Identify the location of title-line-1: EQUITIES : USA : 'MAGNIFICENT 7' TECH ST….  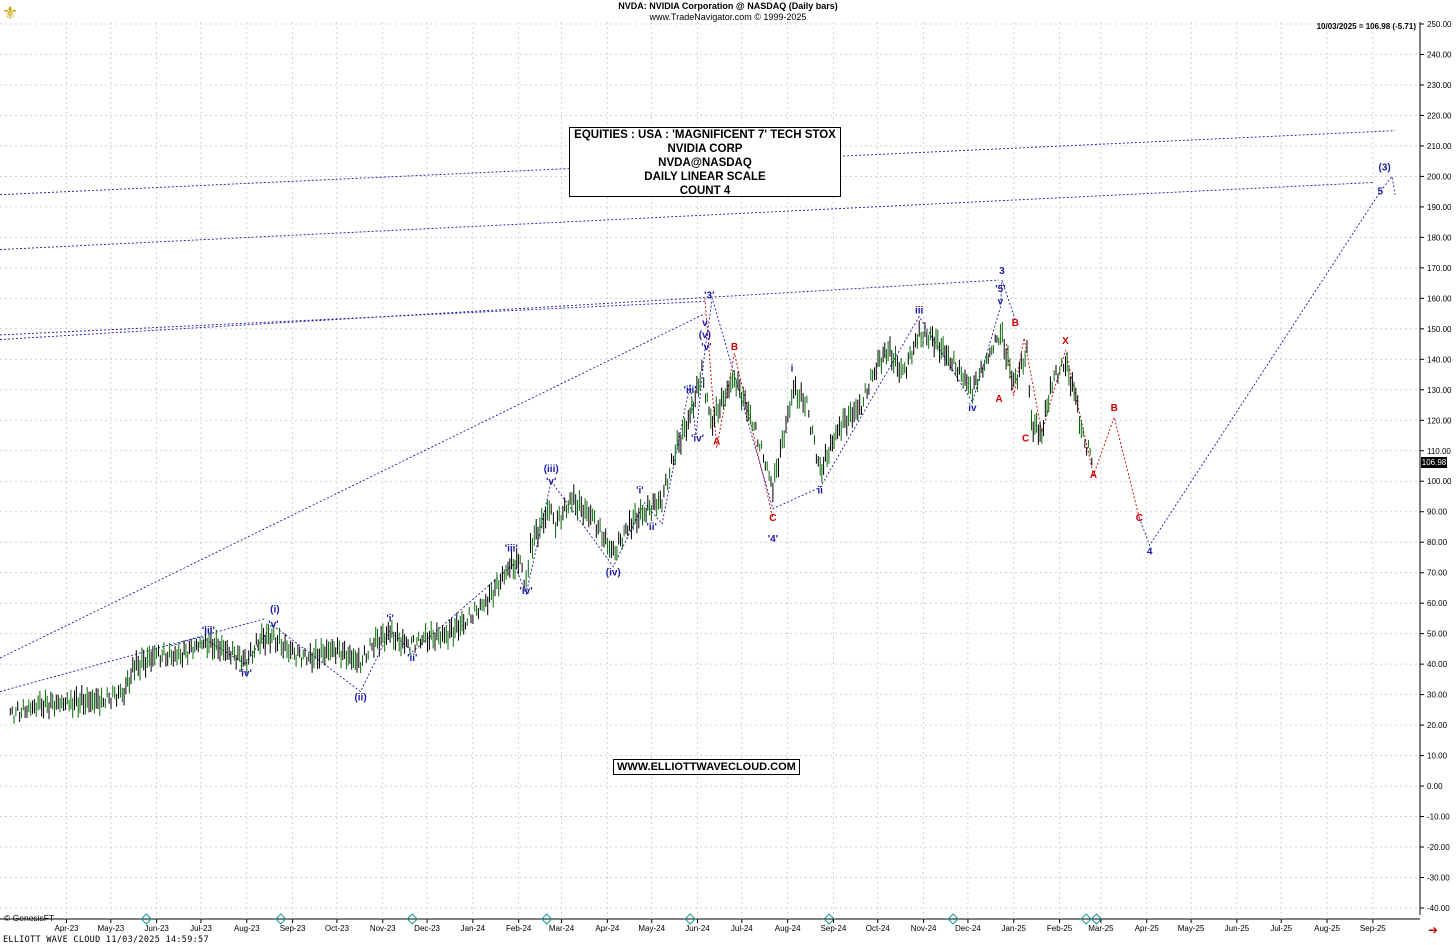
(705, 135).